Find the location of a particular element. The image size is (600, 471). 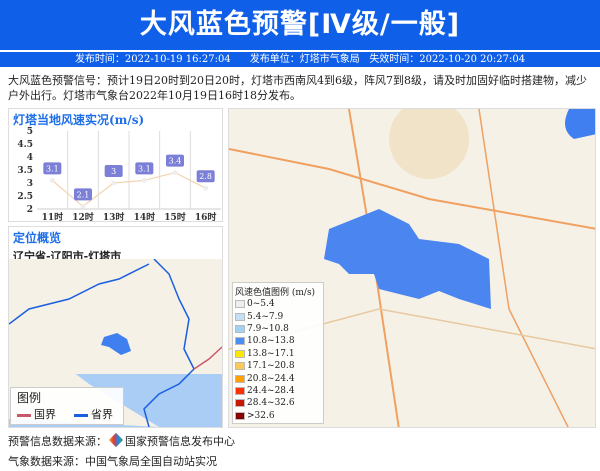

location-title: 定位概览 is located at coordinates (37, 238).